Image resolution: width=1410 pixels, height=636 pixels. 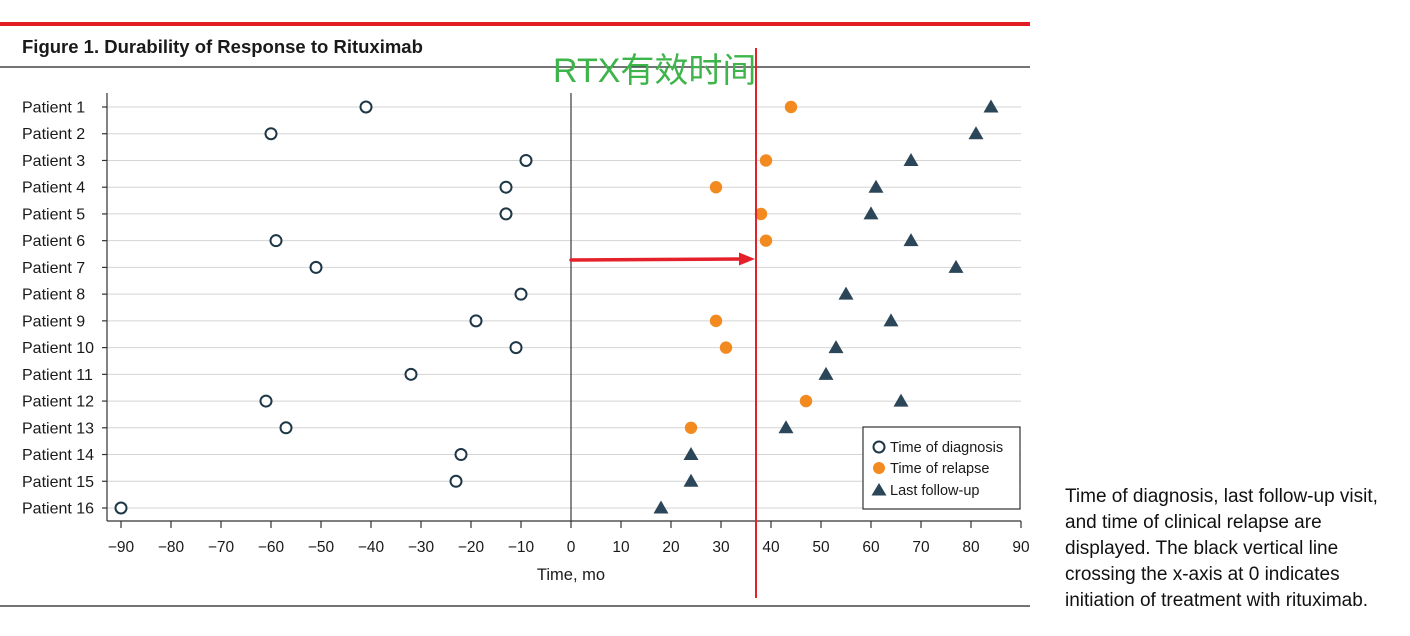 What do you see at coordinates (421, 547) in the screenshot?
I see `x-tick-label: −30` at bounding box center [421, 547].